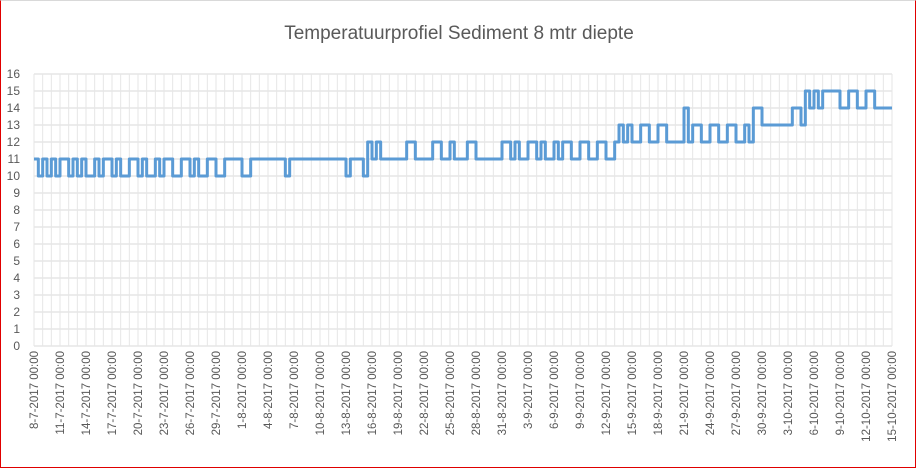  Describe the element at coordinates (737, 393) in the screenshot. I see `x-tick-label: 27-9-2017 00:00` at that location.